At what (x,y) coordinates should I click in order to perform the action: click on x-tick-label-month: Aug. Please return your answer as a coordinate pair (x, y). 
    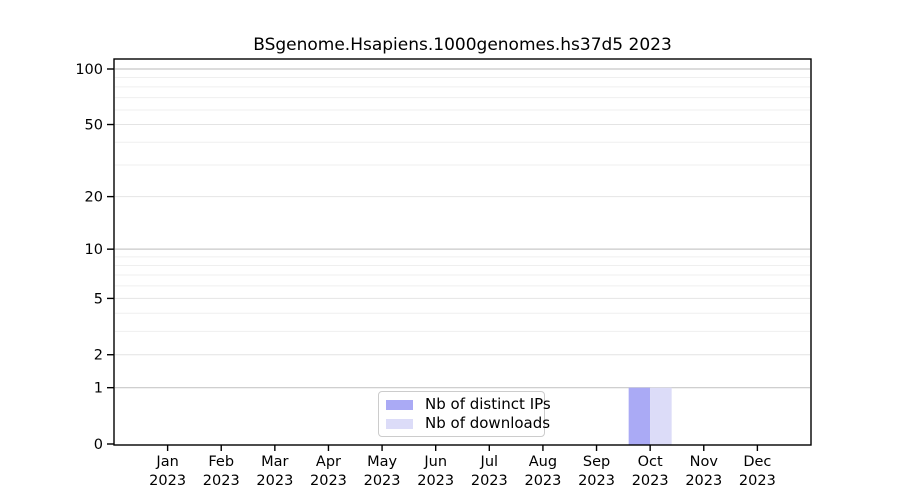
    Looking at the image, I should click on (543, 462).